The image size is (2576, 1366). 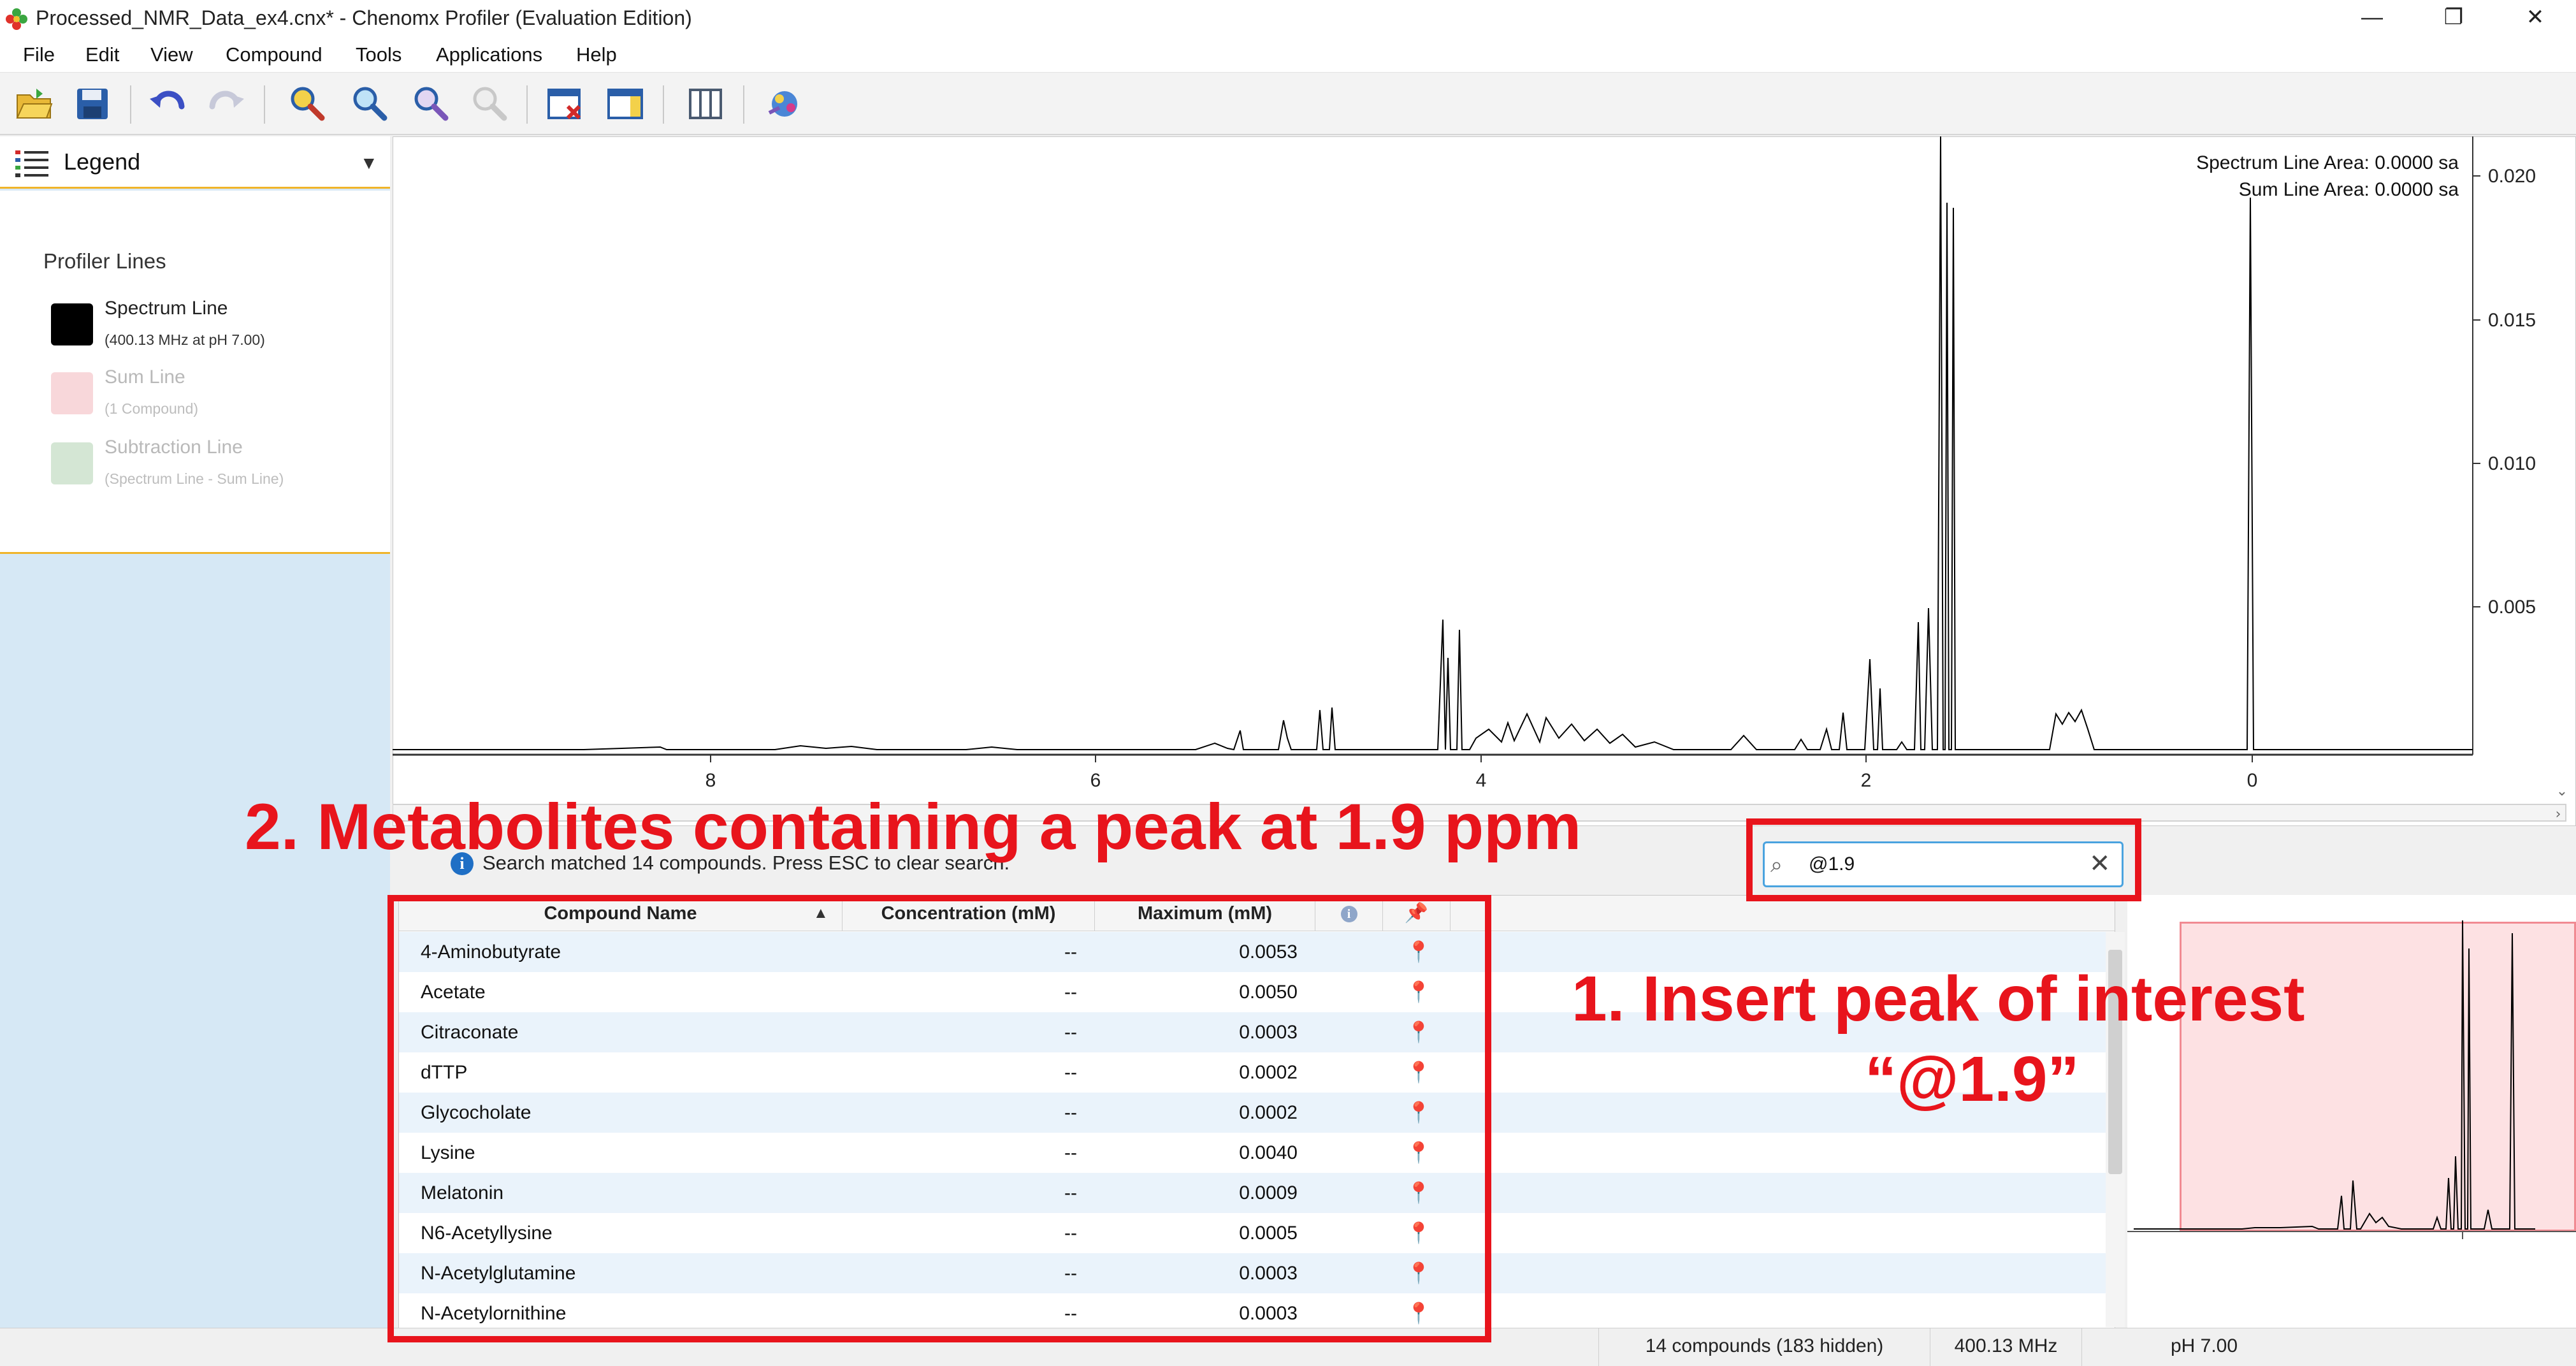 I want to click on column-header-info: i, so click(x=1349, y=914).